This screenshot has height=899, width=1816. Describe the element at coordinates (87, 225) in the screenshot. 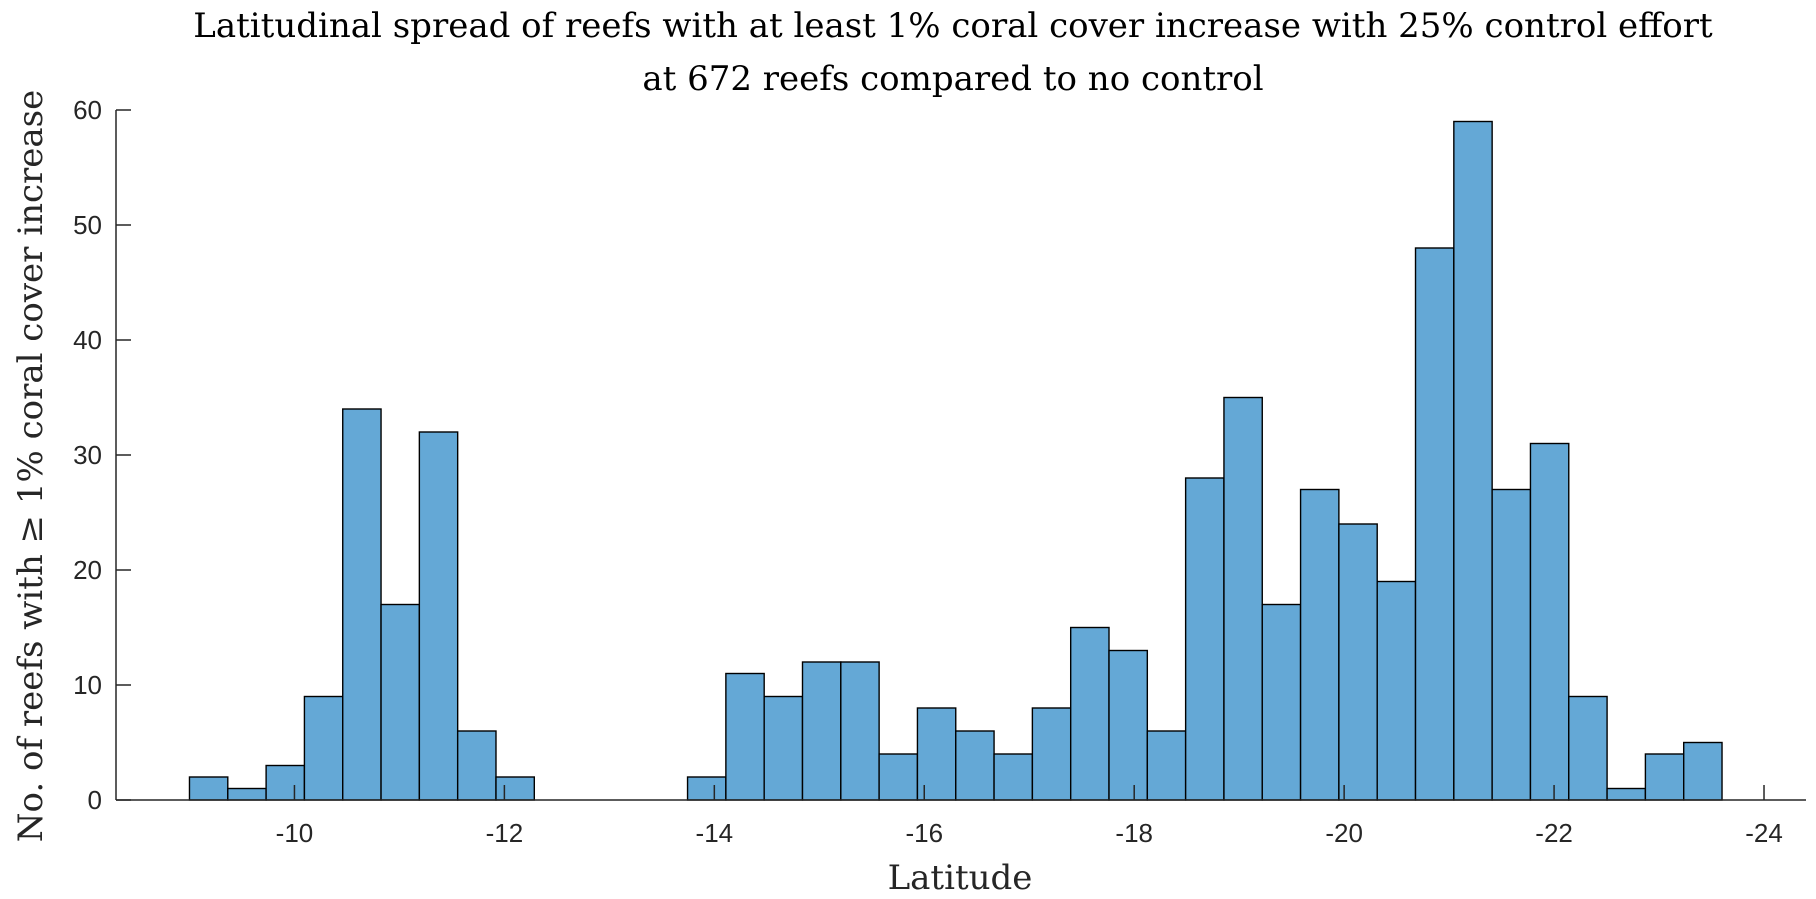

I see `y-tick-label: 50` at that location.